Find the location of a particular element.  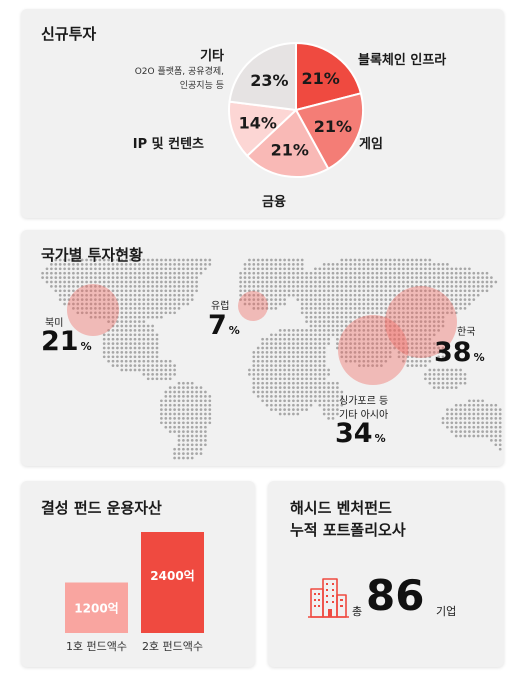

region-value-korea: 38% is located at coordinates (459, 352).